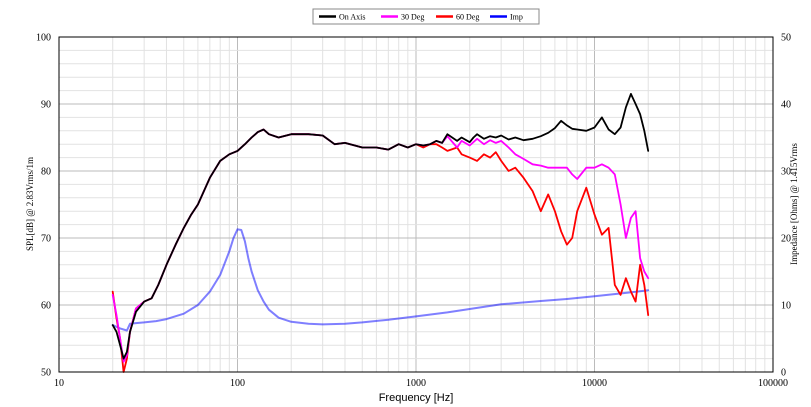  I want to click on y-tick-label-left: 60, so click(46, 306).